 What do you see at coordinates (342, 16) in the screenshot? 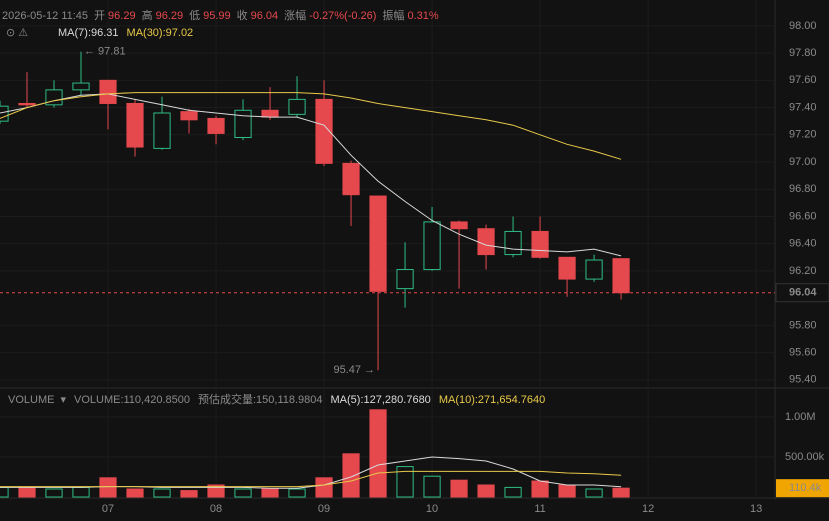
I see `header-value: -0.27%(-0.26)` at bounding box center [342, 16].